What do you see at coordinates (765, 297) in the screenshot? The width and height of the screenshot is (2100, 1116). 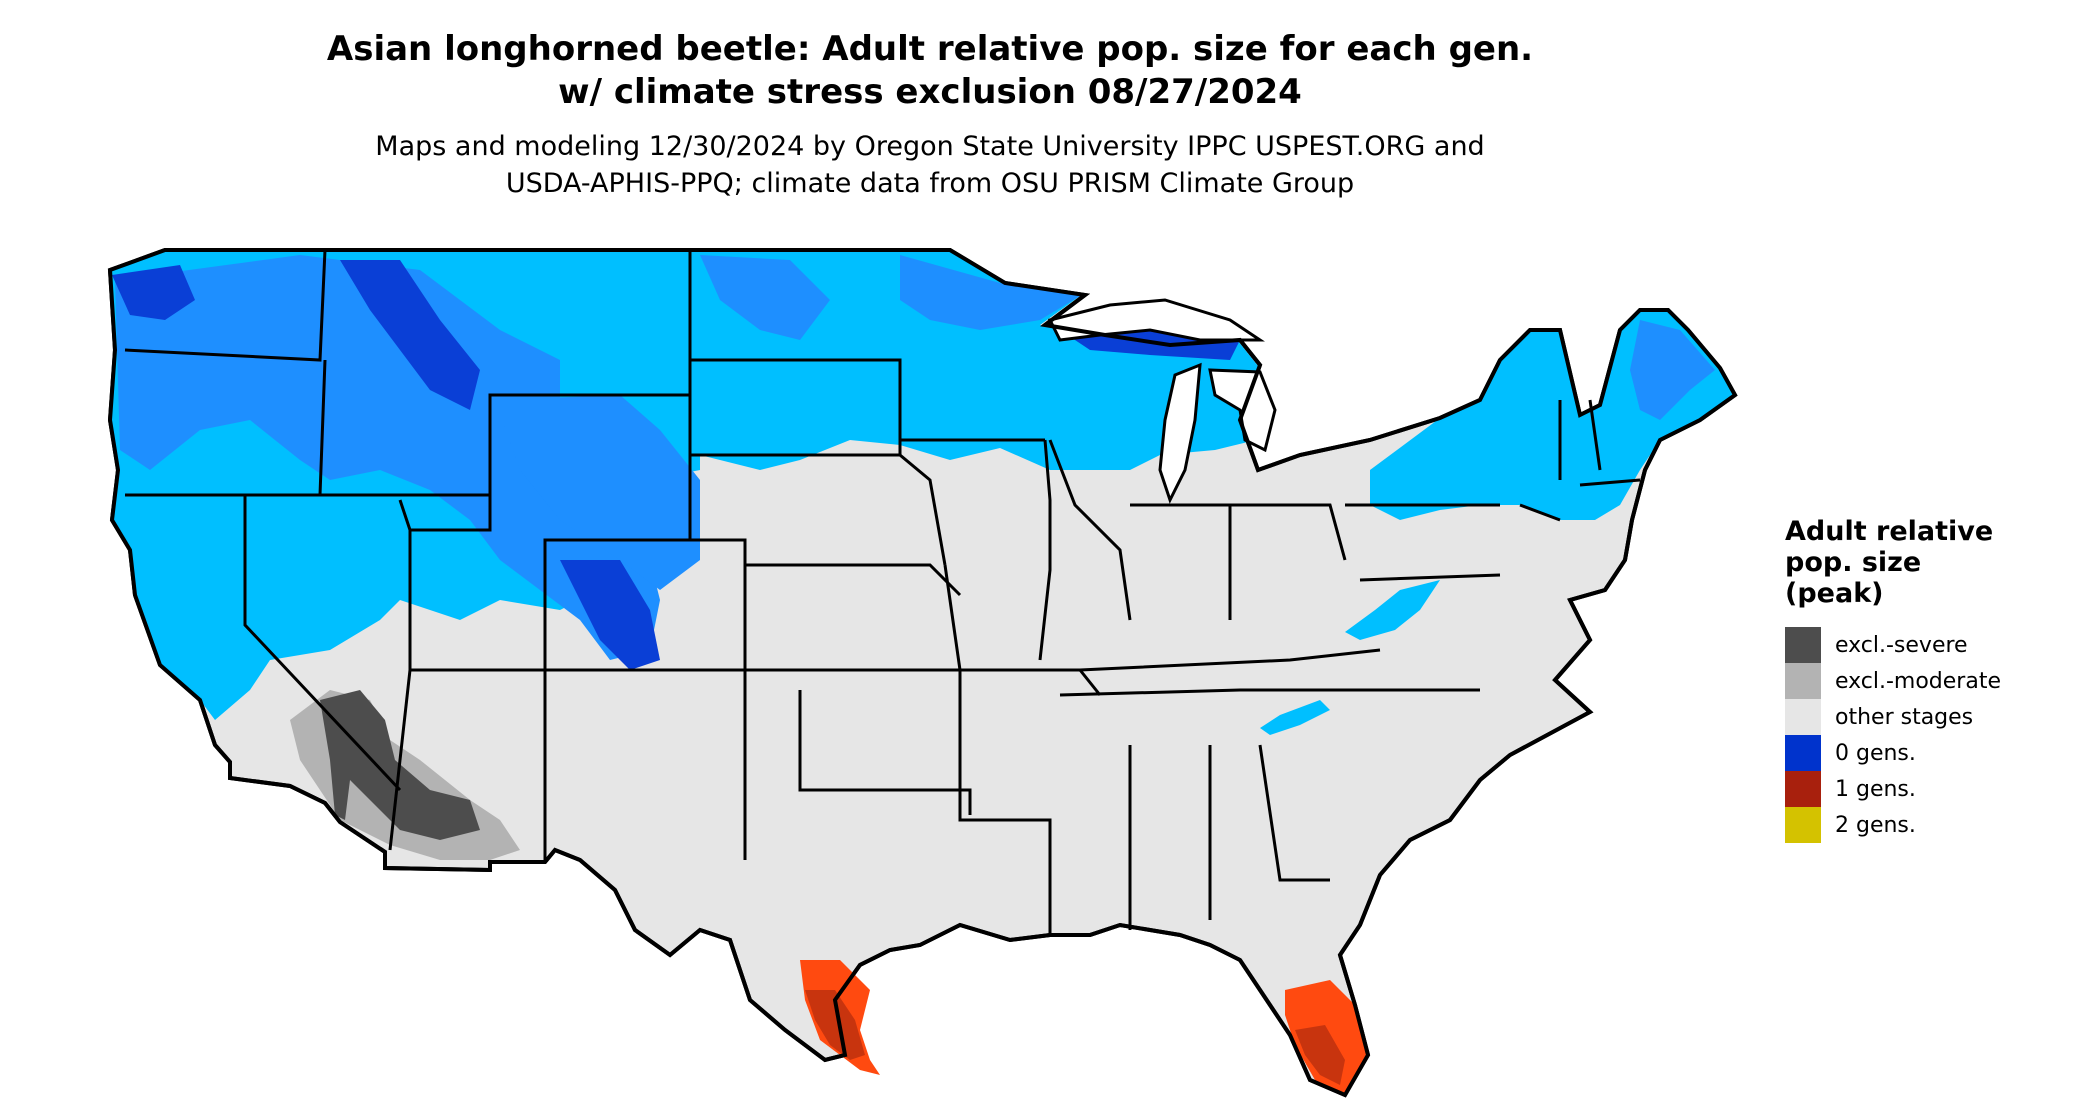 I see `deep-blue-nd` at bounding box center [765, 297].